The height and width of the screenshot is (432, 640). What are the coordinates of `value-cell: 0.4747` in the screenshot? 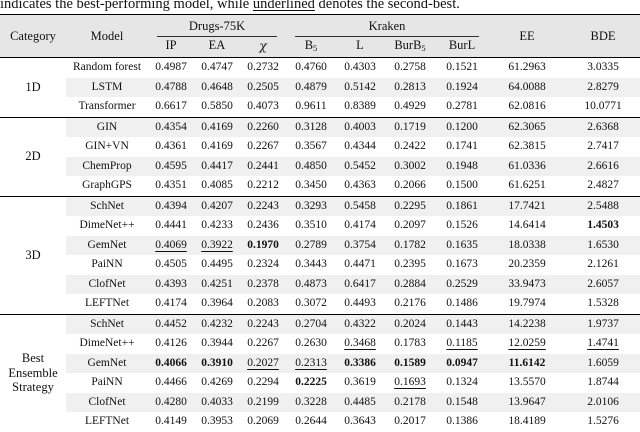 It's located at (217, 67).